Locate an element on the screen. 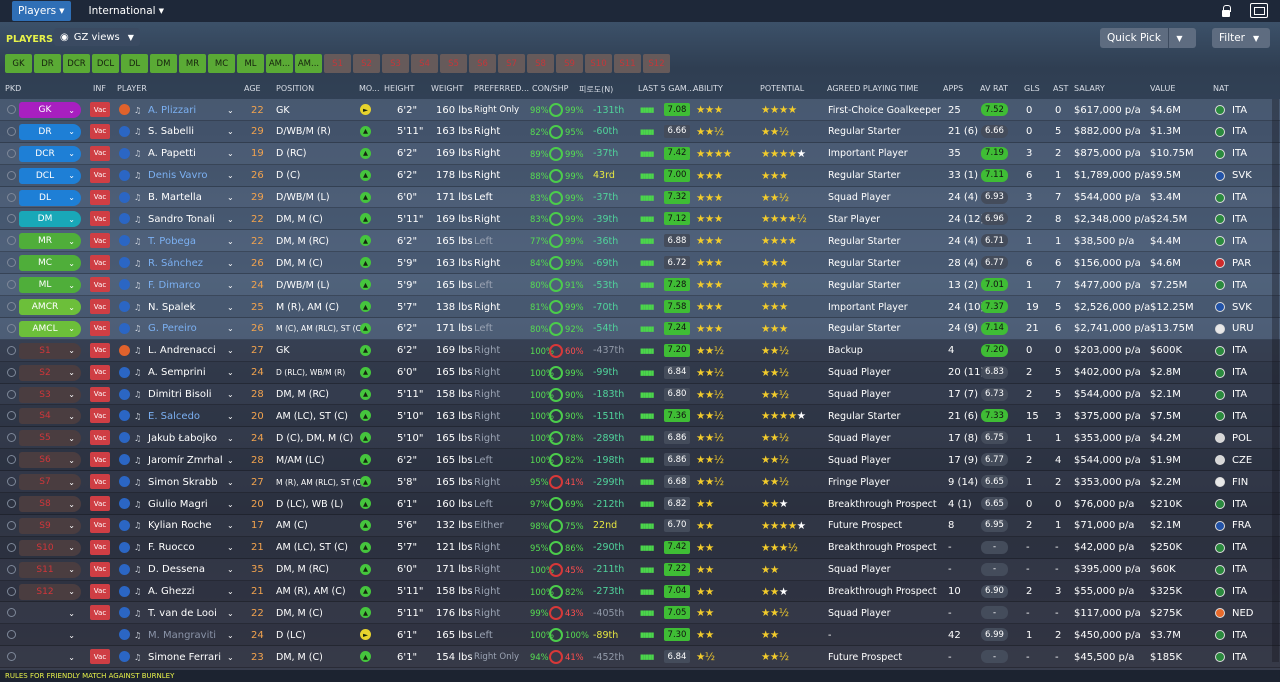  scrollbar is located at coordinates (1275, 380).